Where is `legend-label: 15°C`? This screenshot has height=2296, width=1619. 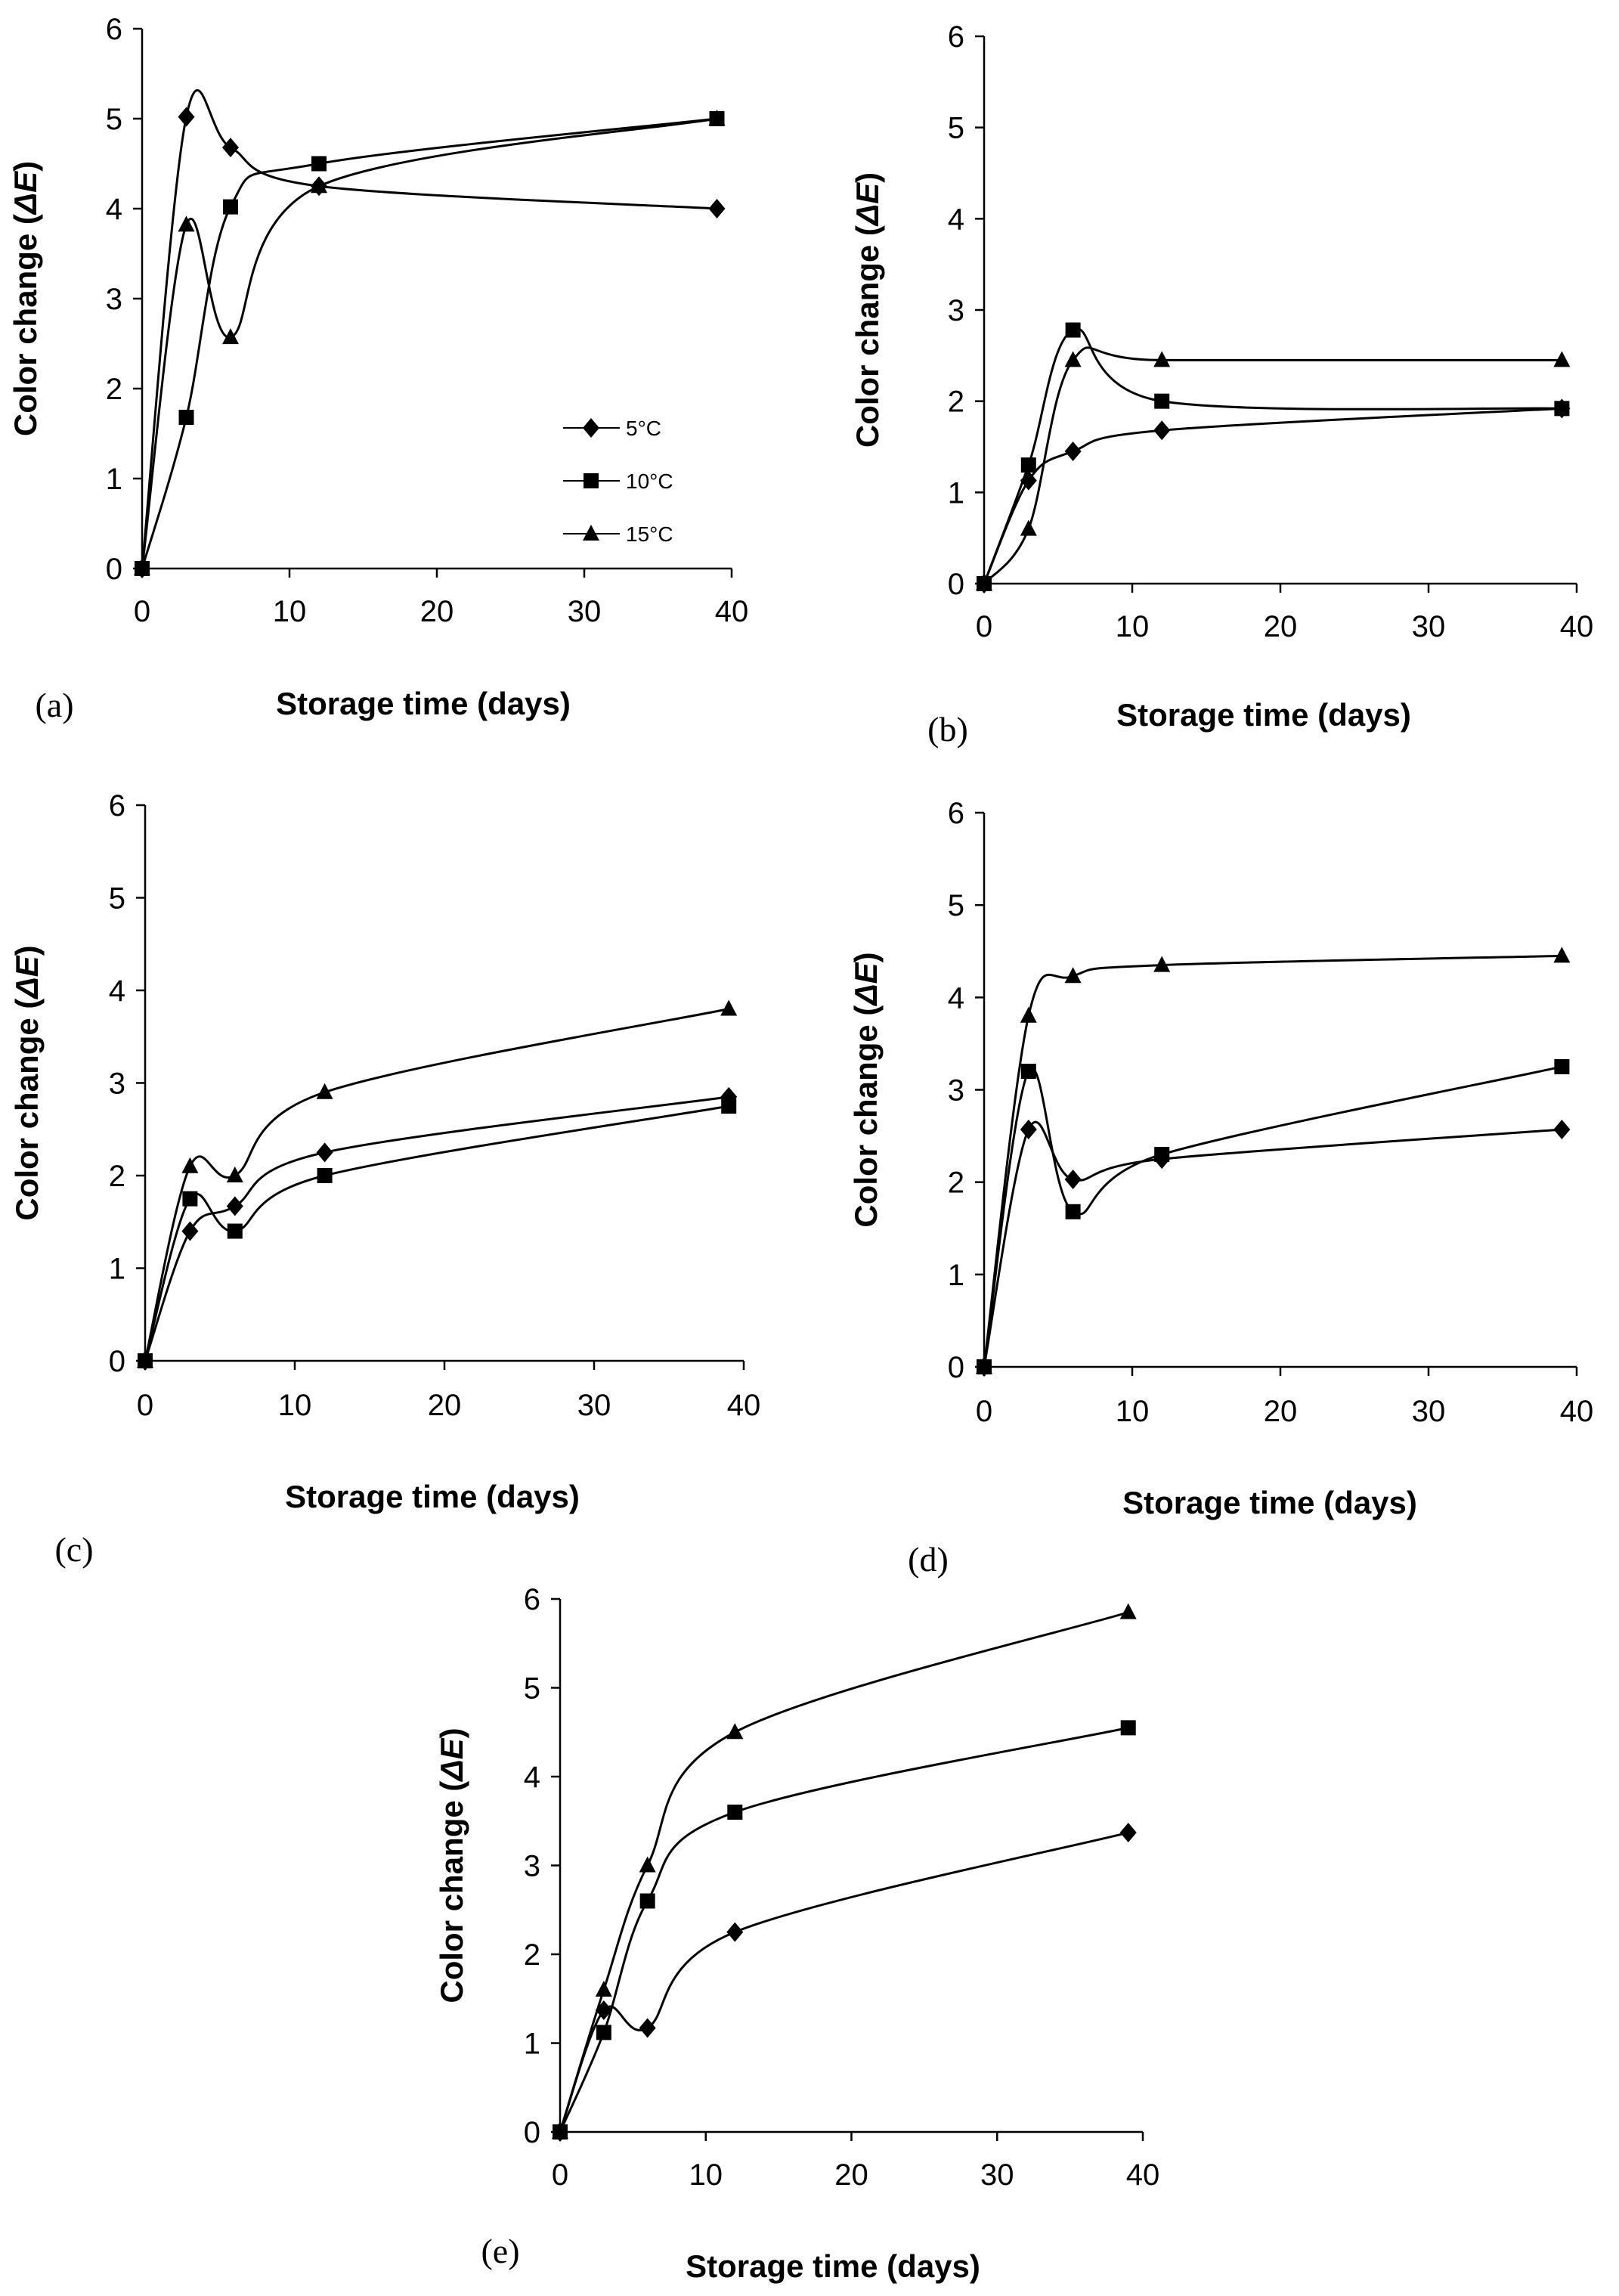
legend-label: 15°C is located at coordinates (649, 534).